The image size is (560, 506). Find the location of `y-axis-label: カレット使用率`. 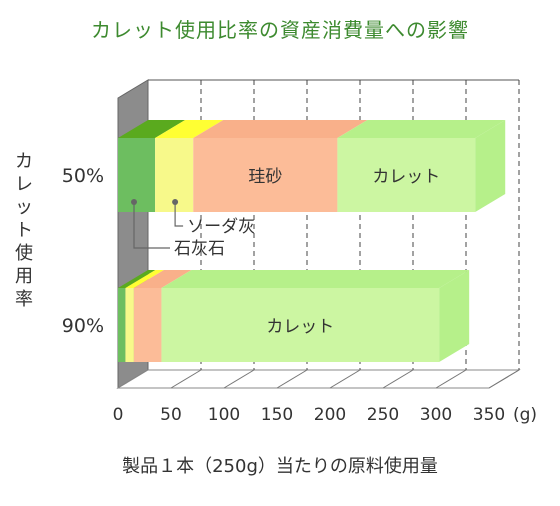

y-axis-label: カレット使用率 is located at coordinates (24, 230).